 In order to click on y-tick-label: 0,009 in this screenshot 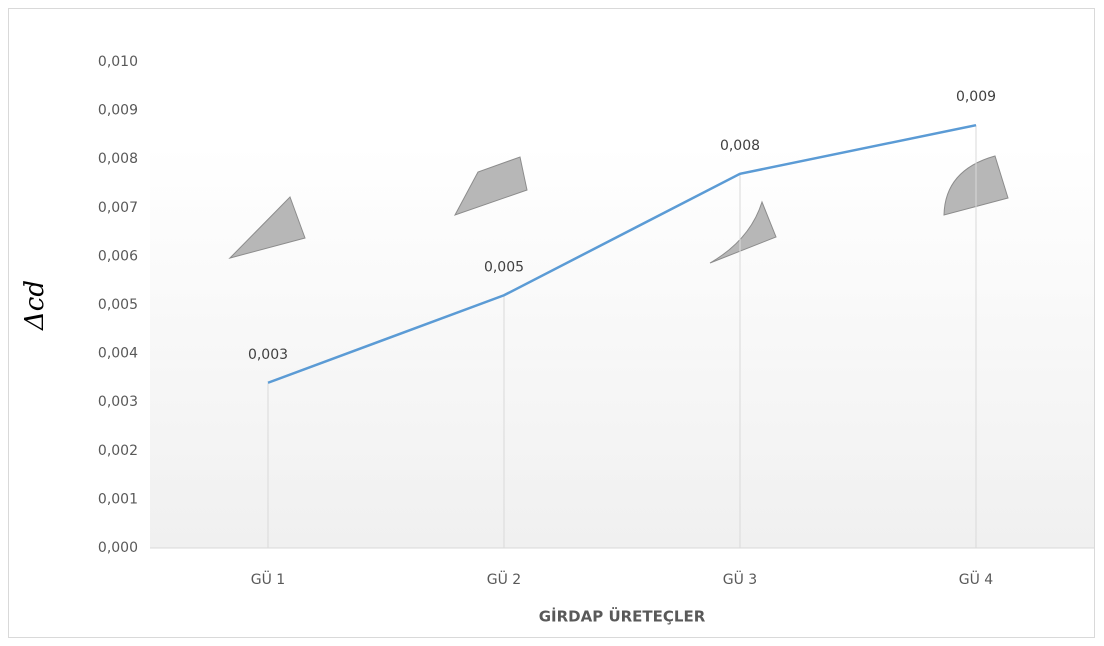, I will do `click(118, 111)`.